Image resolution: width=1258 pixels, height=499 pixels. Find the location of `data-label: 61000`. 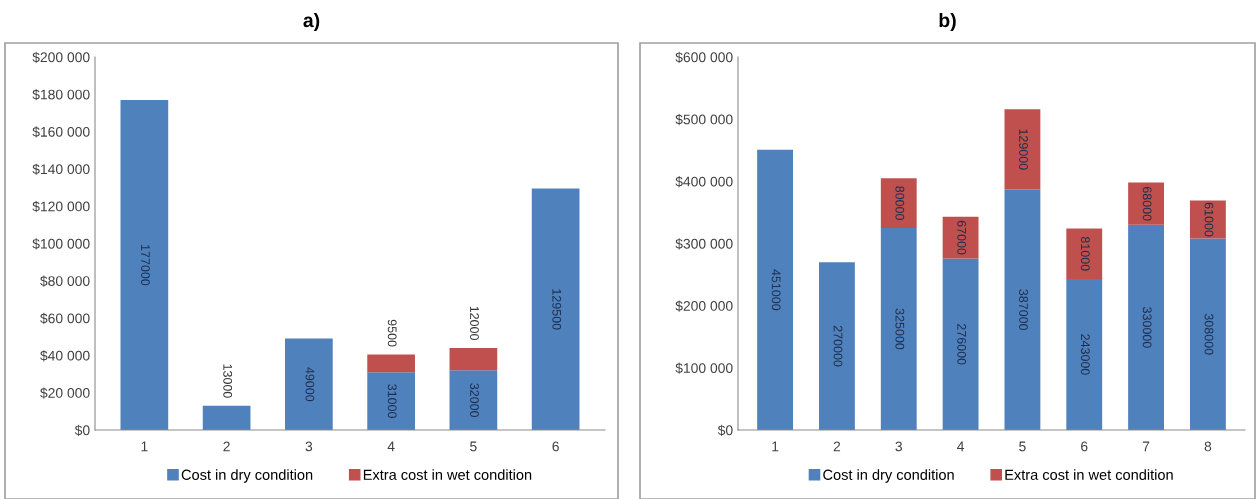

data-label: 61000 is located at coordinates (1209, 219).